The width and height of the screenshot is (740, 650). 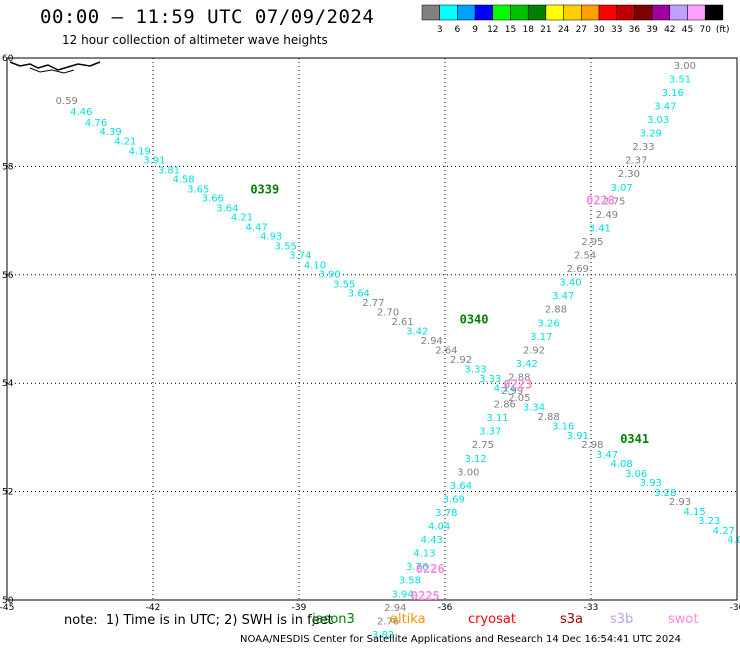 What do you see at coordinates (575, 19) in the screenshot?
I see `color-legend: 3 6 9 12 15 18 21 24 27 30 33 36 39 42 45 70 (ft)` at bounding box center [575, 19].